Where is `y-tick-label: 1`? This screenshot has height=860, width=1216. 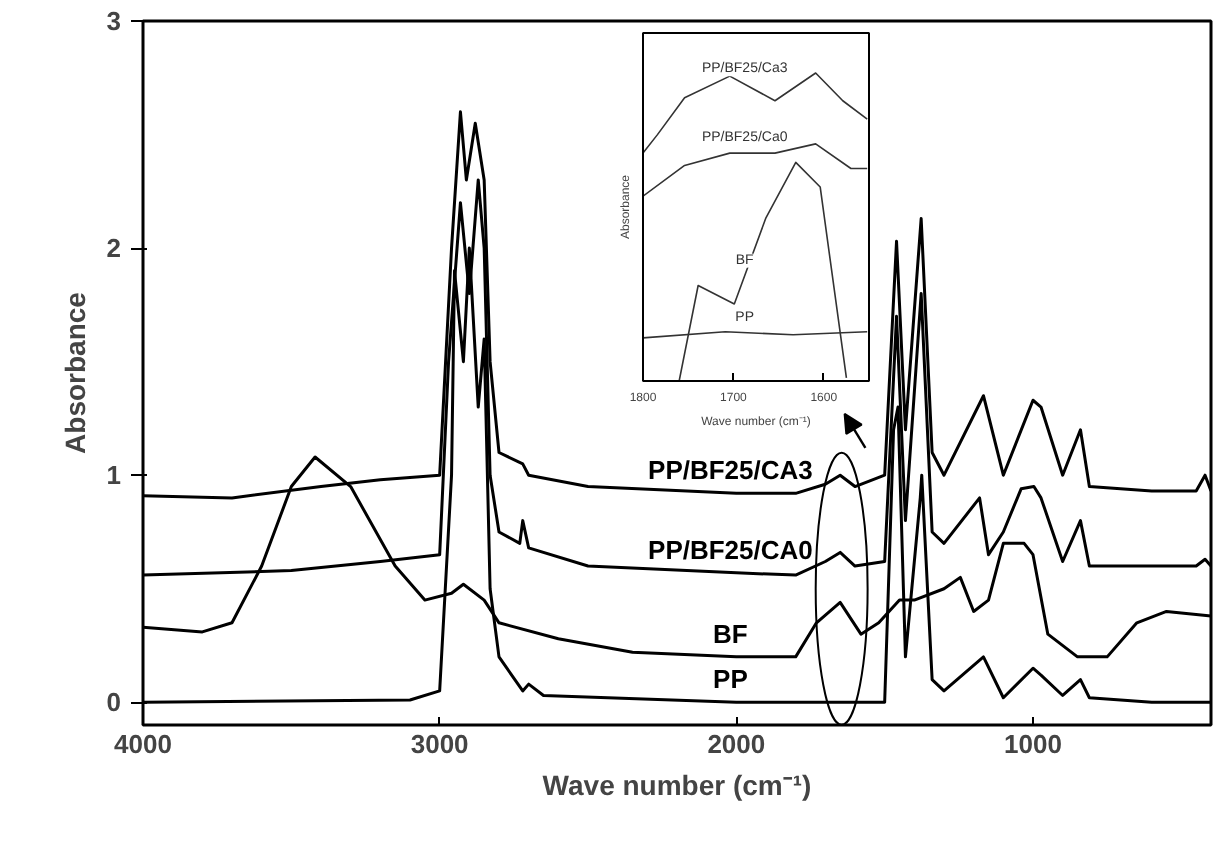 y-tick-label: 1 is located at coordinates (114, 475).